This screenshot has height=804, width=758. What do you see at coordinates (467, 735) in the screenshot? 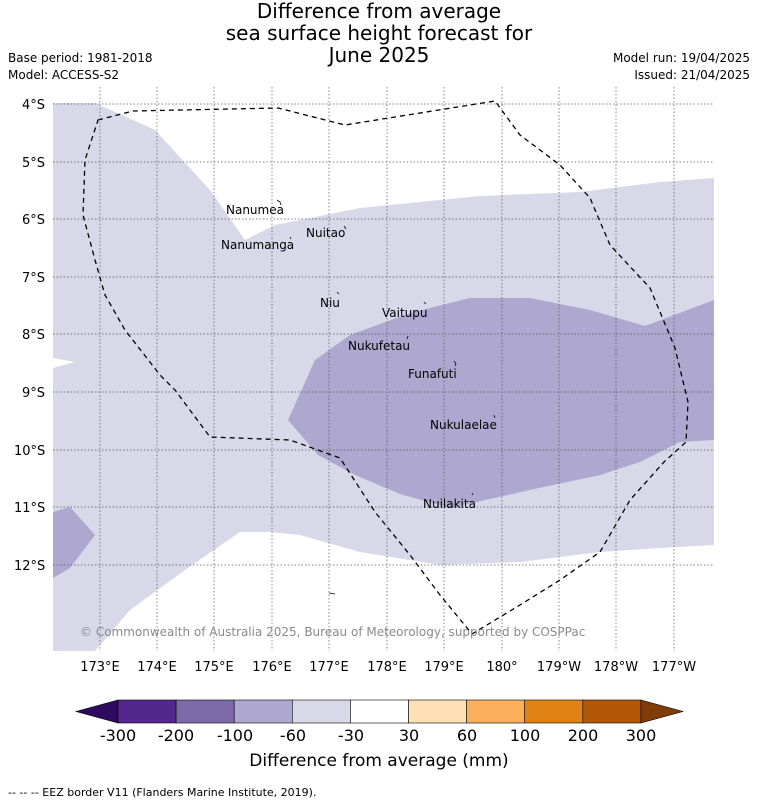
I see `colorbar-tick: 60` at bounding box center [467, 735].